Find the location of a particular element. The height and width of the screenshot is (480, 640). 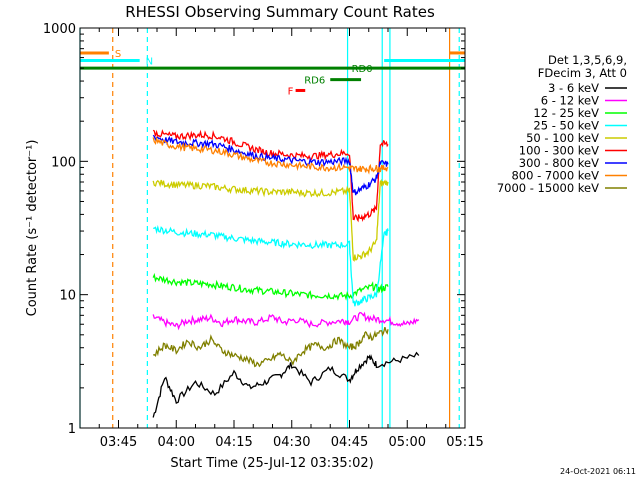

legend-label-7: 800 - 7000 keV is located at coordinates (555, 176).